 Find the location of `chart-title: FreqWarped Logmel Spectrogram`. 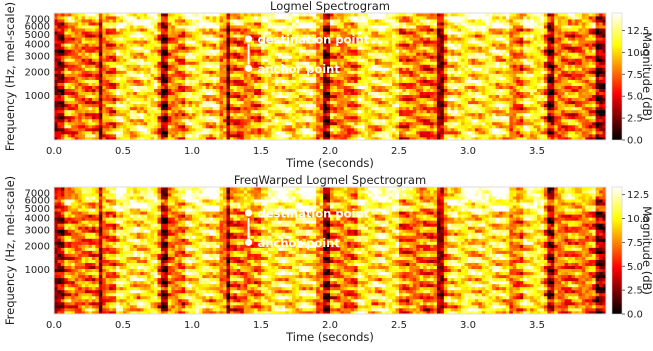

chart-title: FreqWarped Logmel Spectrogram is located at coordinates (330, 180).